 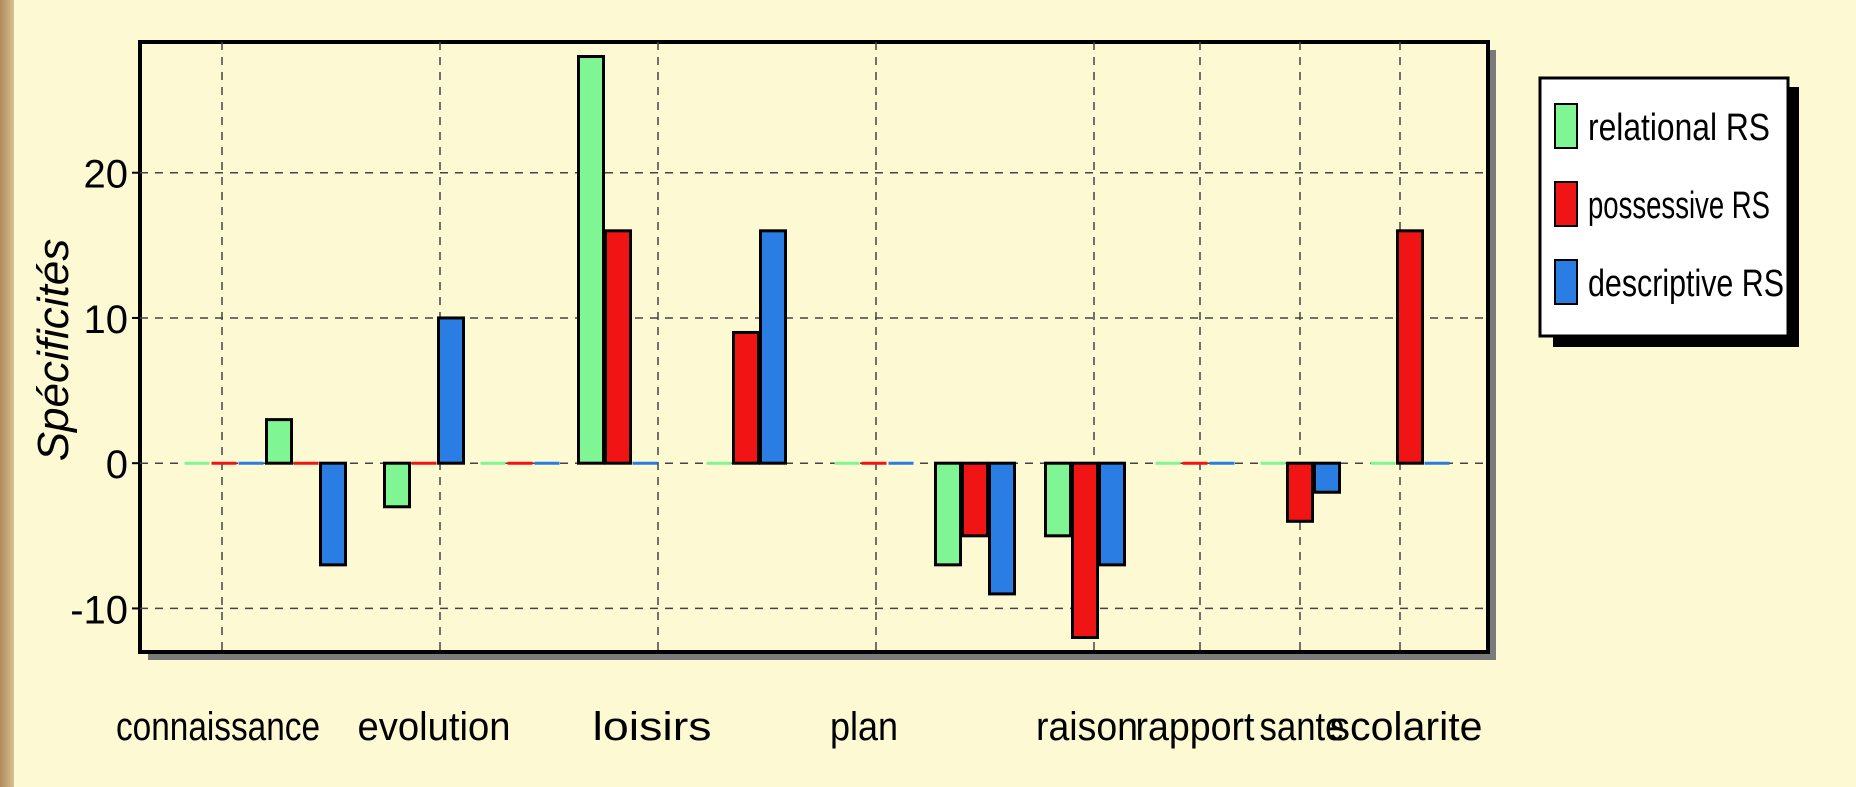 I want to click on legend-box, so click(x=1664, y=207).